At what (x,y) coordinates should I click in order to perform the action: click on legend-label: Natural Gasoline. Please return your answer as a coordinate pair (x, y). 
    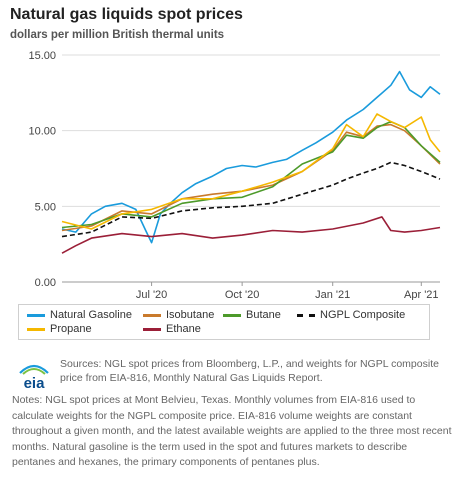
    Looking at the image, I should click on (91, 315).